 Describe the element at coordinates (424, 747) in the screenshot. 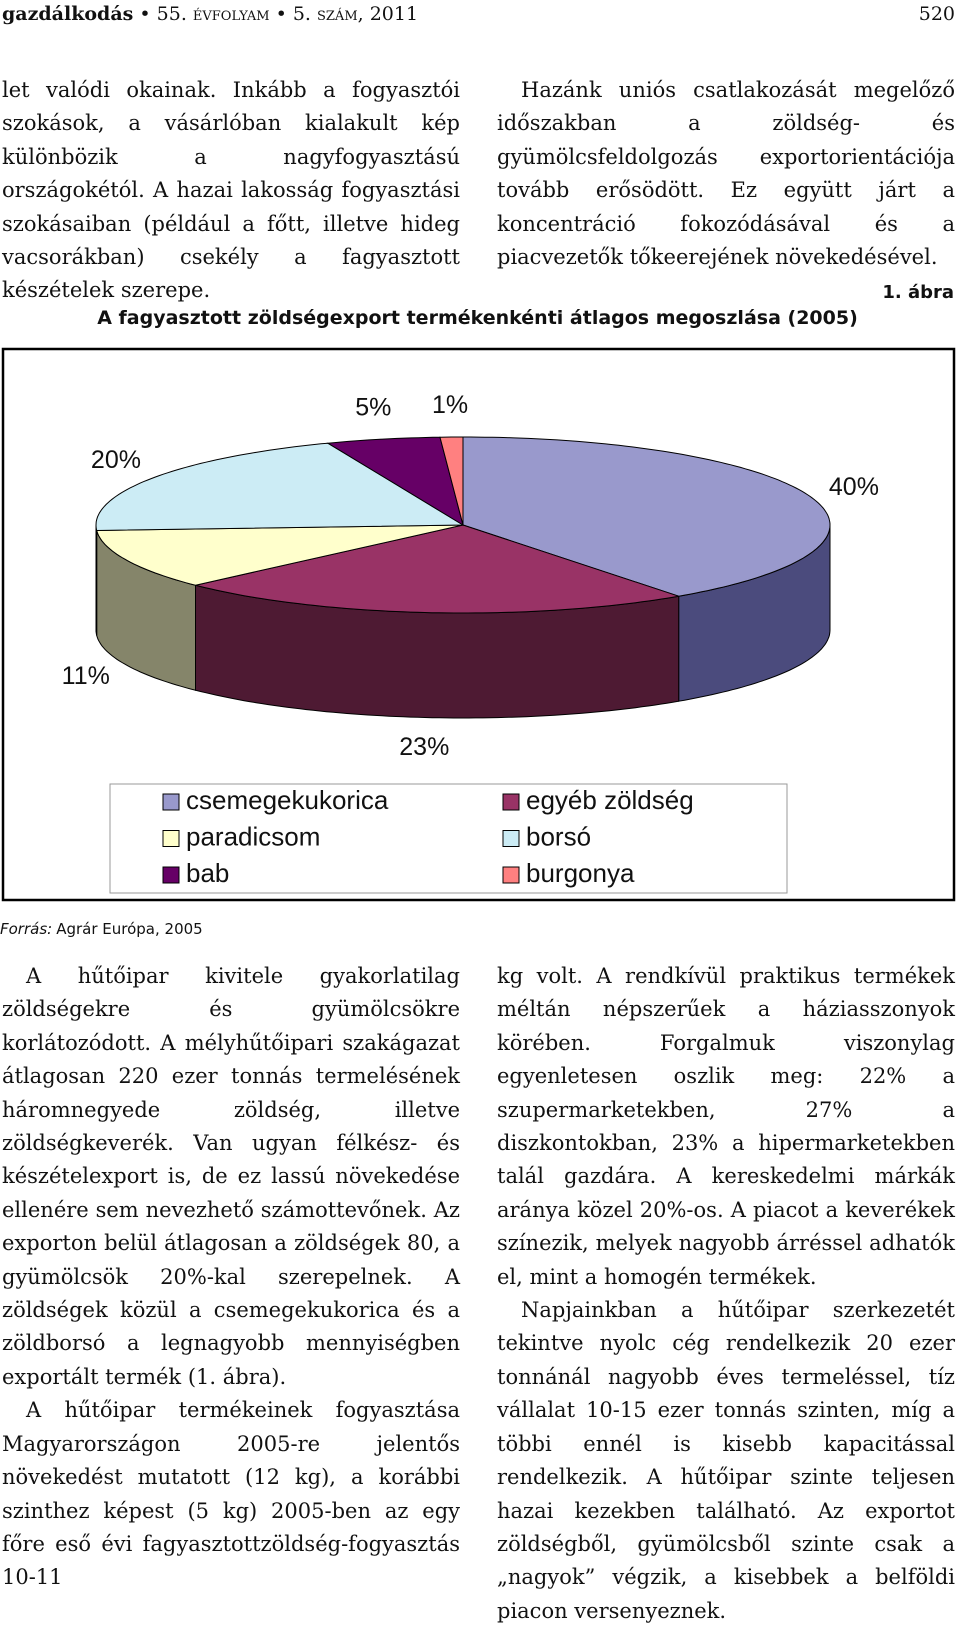

I see `data-label: 23%` at that location.